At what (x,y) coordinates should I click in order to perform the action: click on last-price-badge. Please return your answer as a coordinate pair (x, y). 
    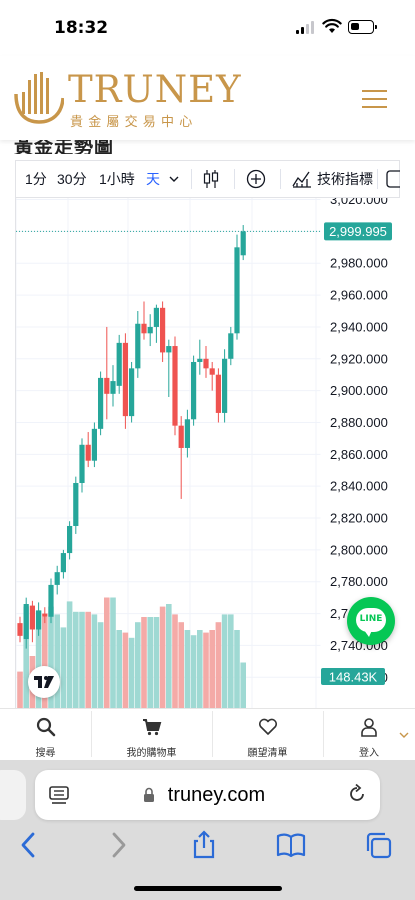
    Looking at the image, I should click on (358, 231).